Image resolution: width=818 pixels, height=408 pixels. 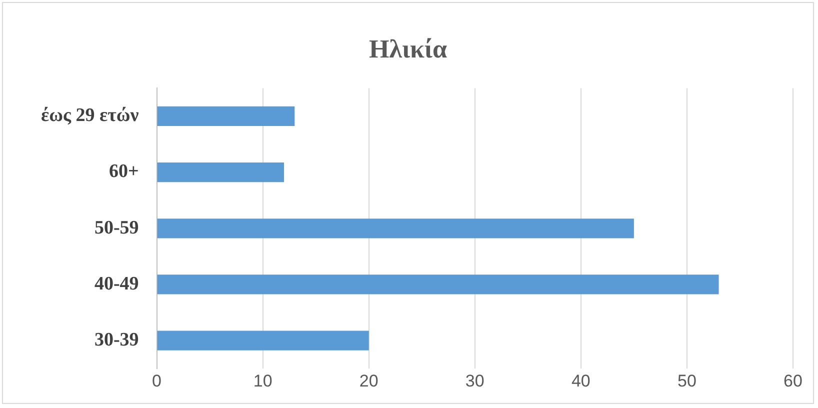 I want to click on x-tick-label: 40, so click(x=580, y=380).